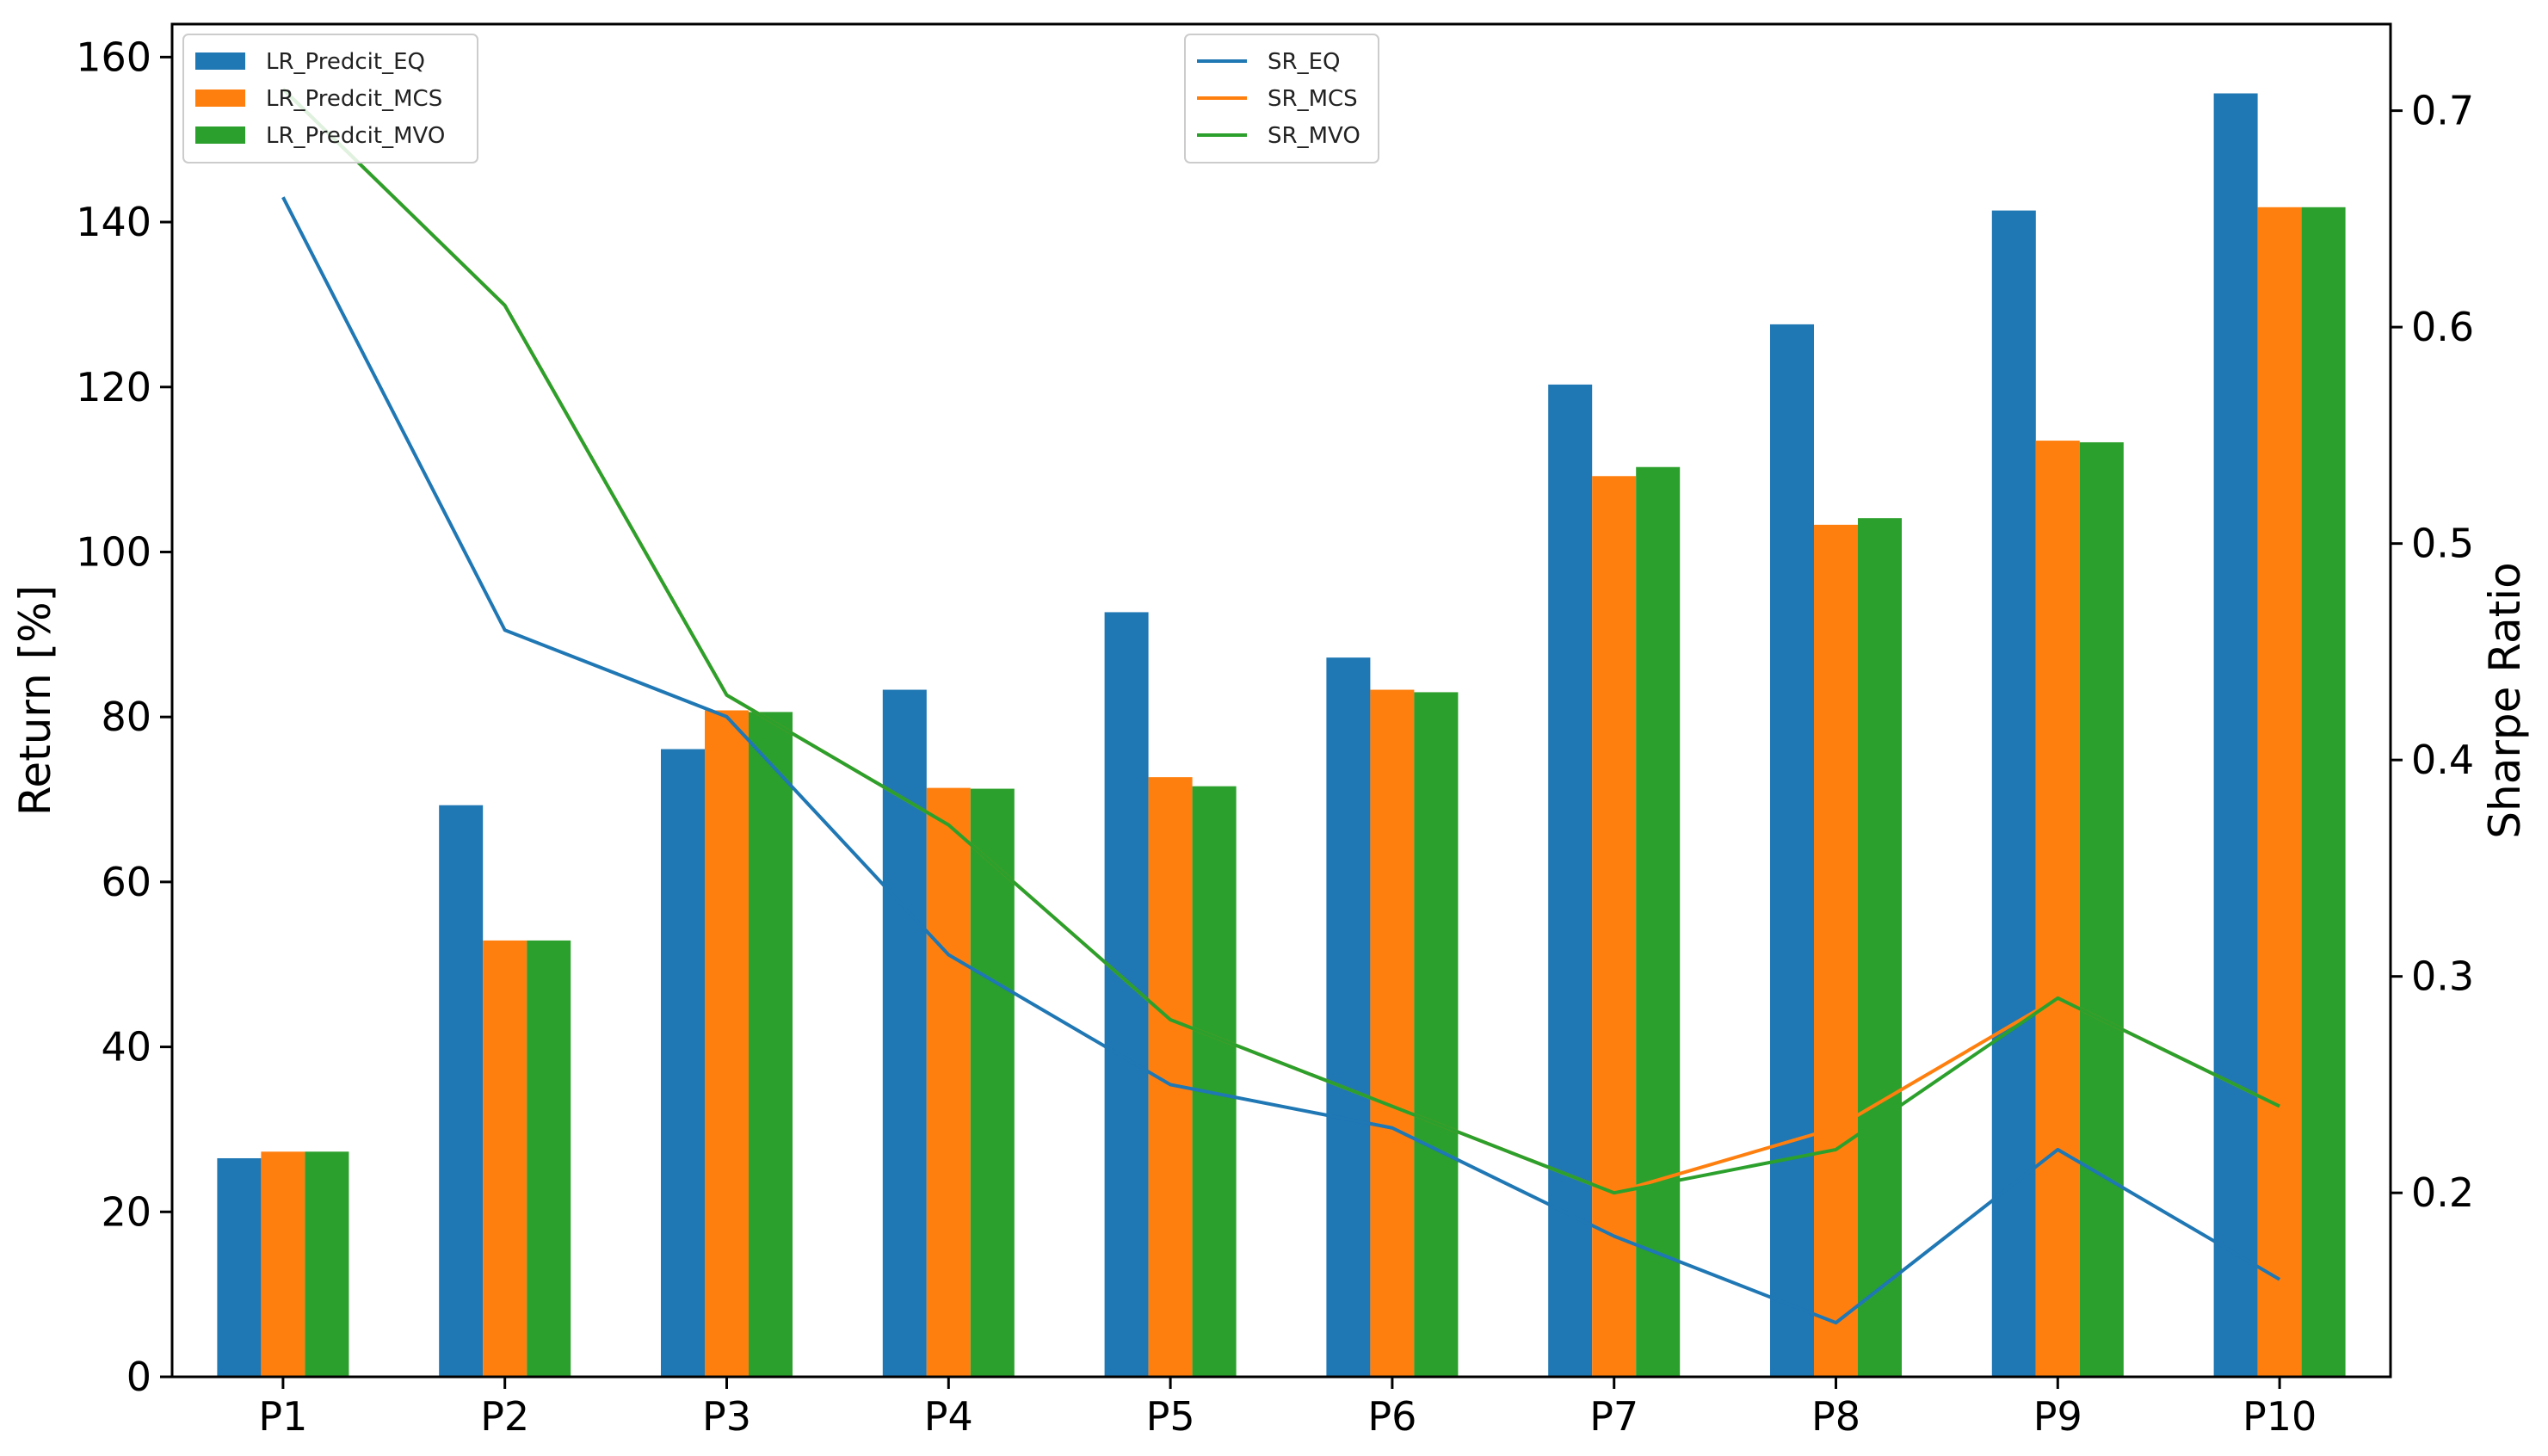  I want to click on bar-LR_Predcit_MCS-P8, so click(1836, 951).